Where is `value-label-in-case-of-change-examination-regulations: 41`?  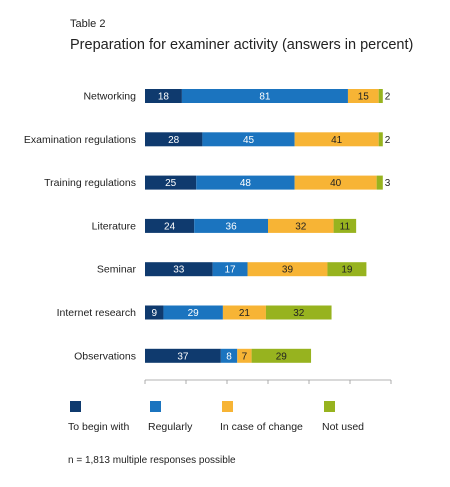
value-label-in-case-of-change-examination-regulations: 41 is located at coordinates (337, 140).